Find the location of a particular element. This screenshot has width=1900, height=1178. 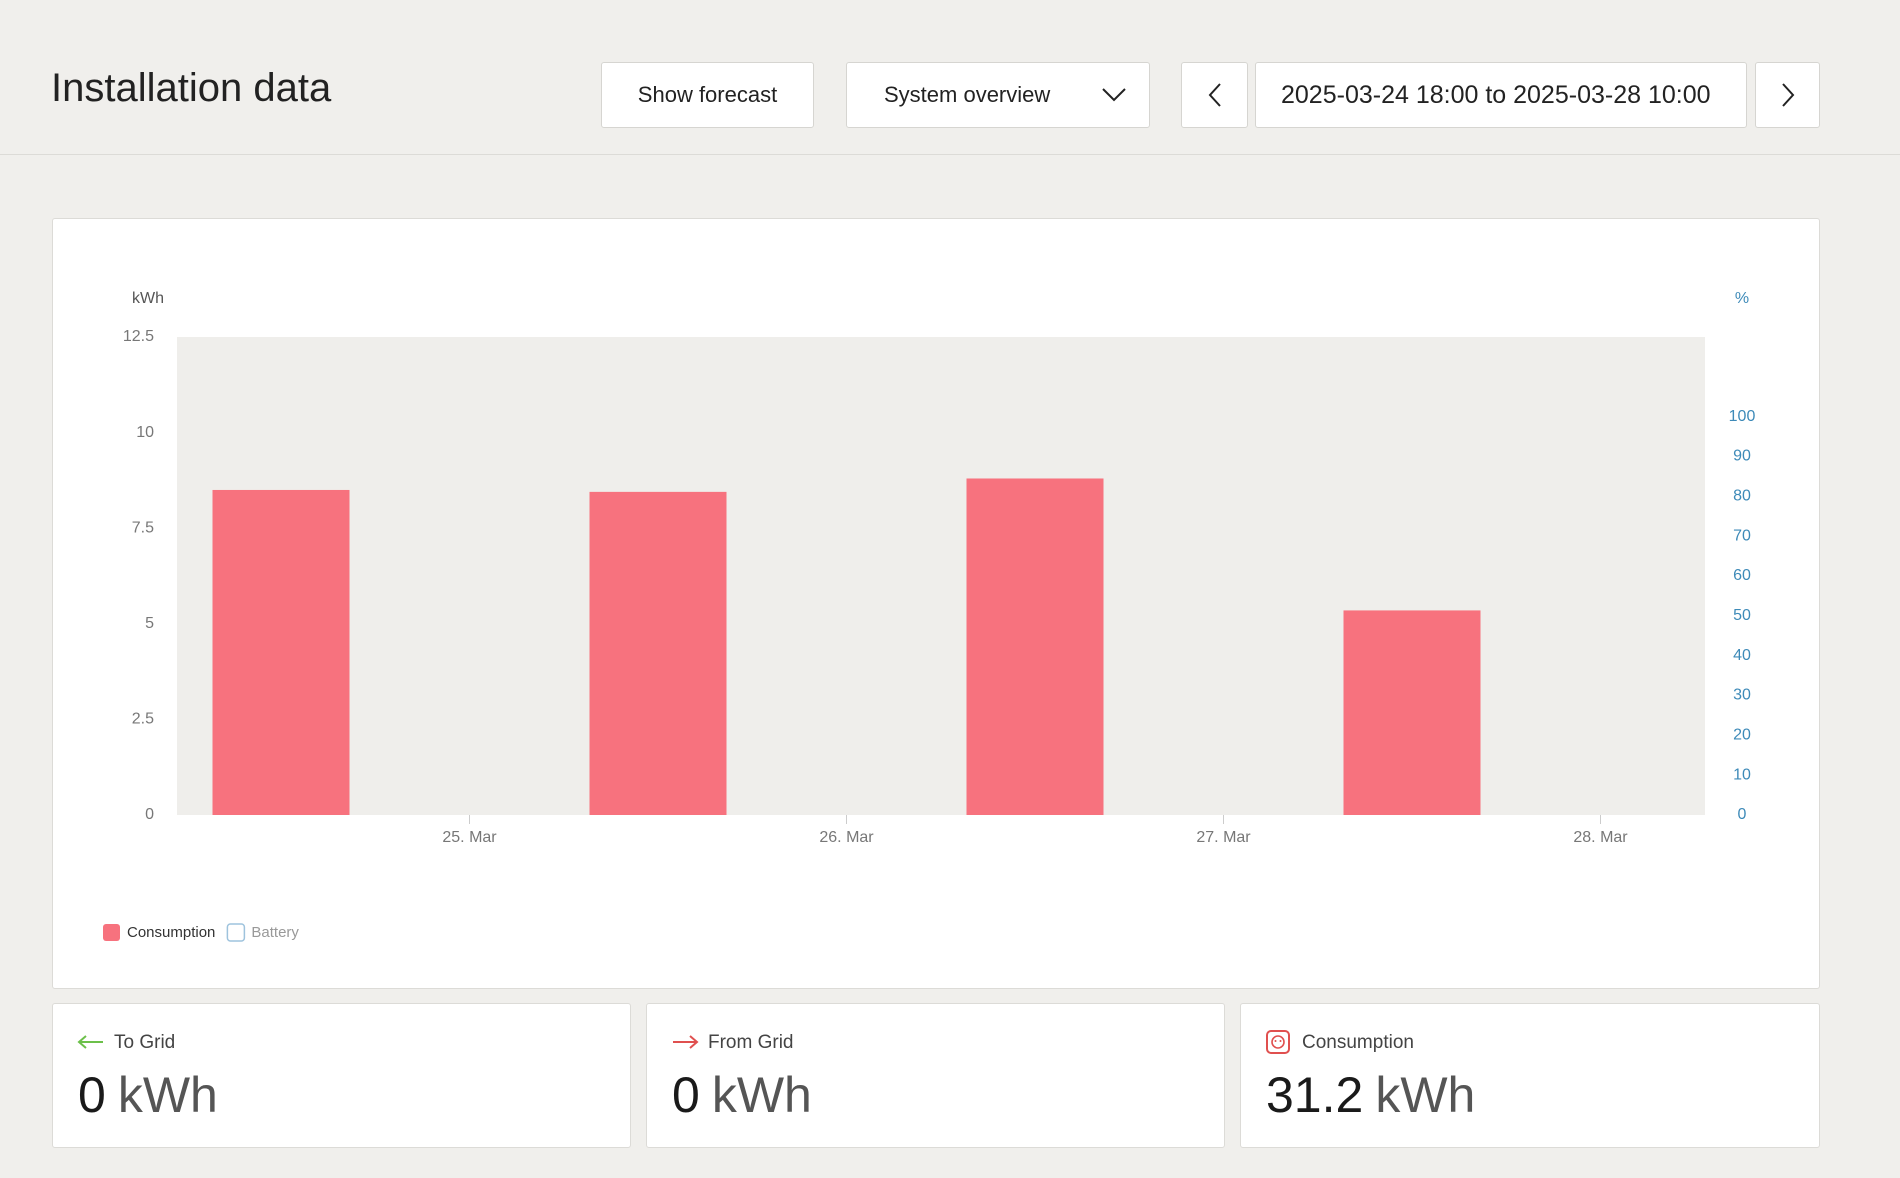

y-tick-label: 12.5 is located at coordinates (138, 336).